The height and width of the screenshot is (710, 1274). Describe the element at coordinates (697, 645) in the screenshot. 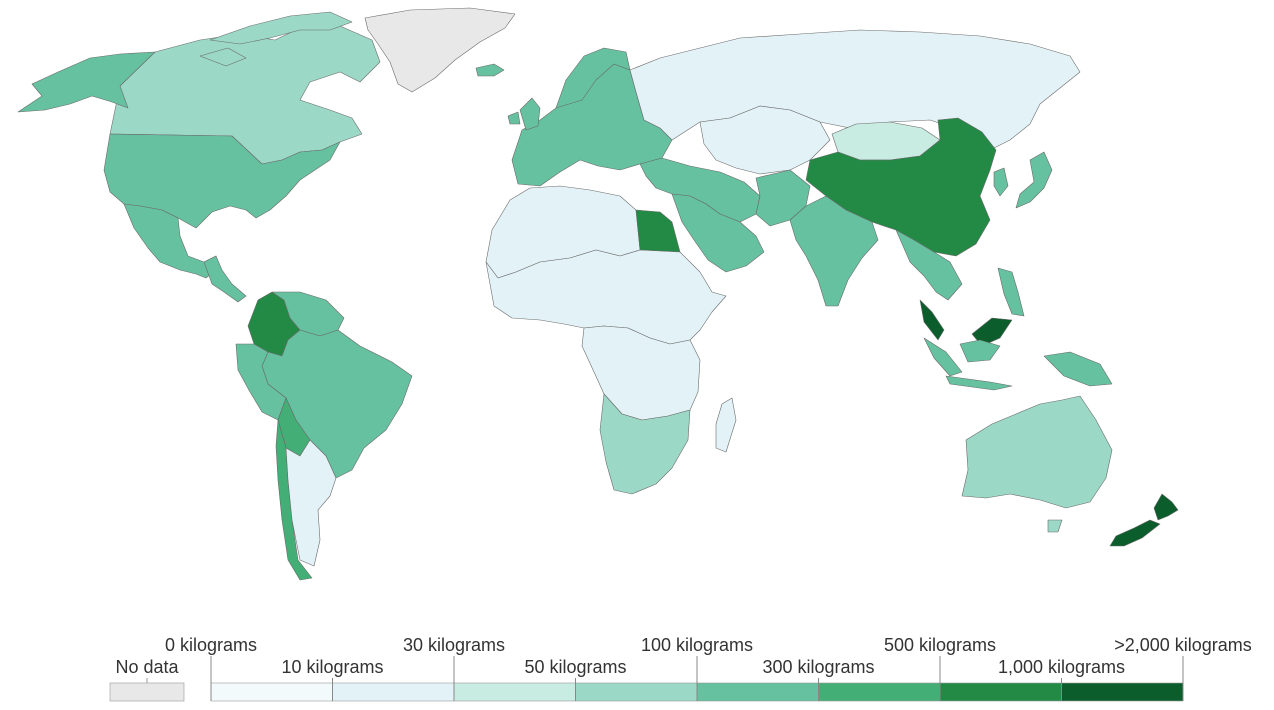

I see `legend-threshold-label: 100 kilograms` at that location.